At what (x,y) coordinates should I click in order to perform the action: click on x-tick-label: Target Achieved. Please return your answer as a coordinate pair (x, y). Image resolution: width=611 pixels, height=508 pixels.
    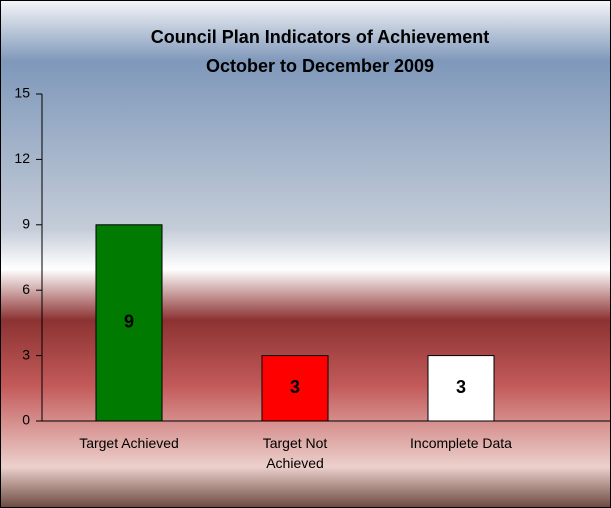
    Looking at the image, I should click on (129, 443).